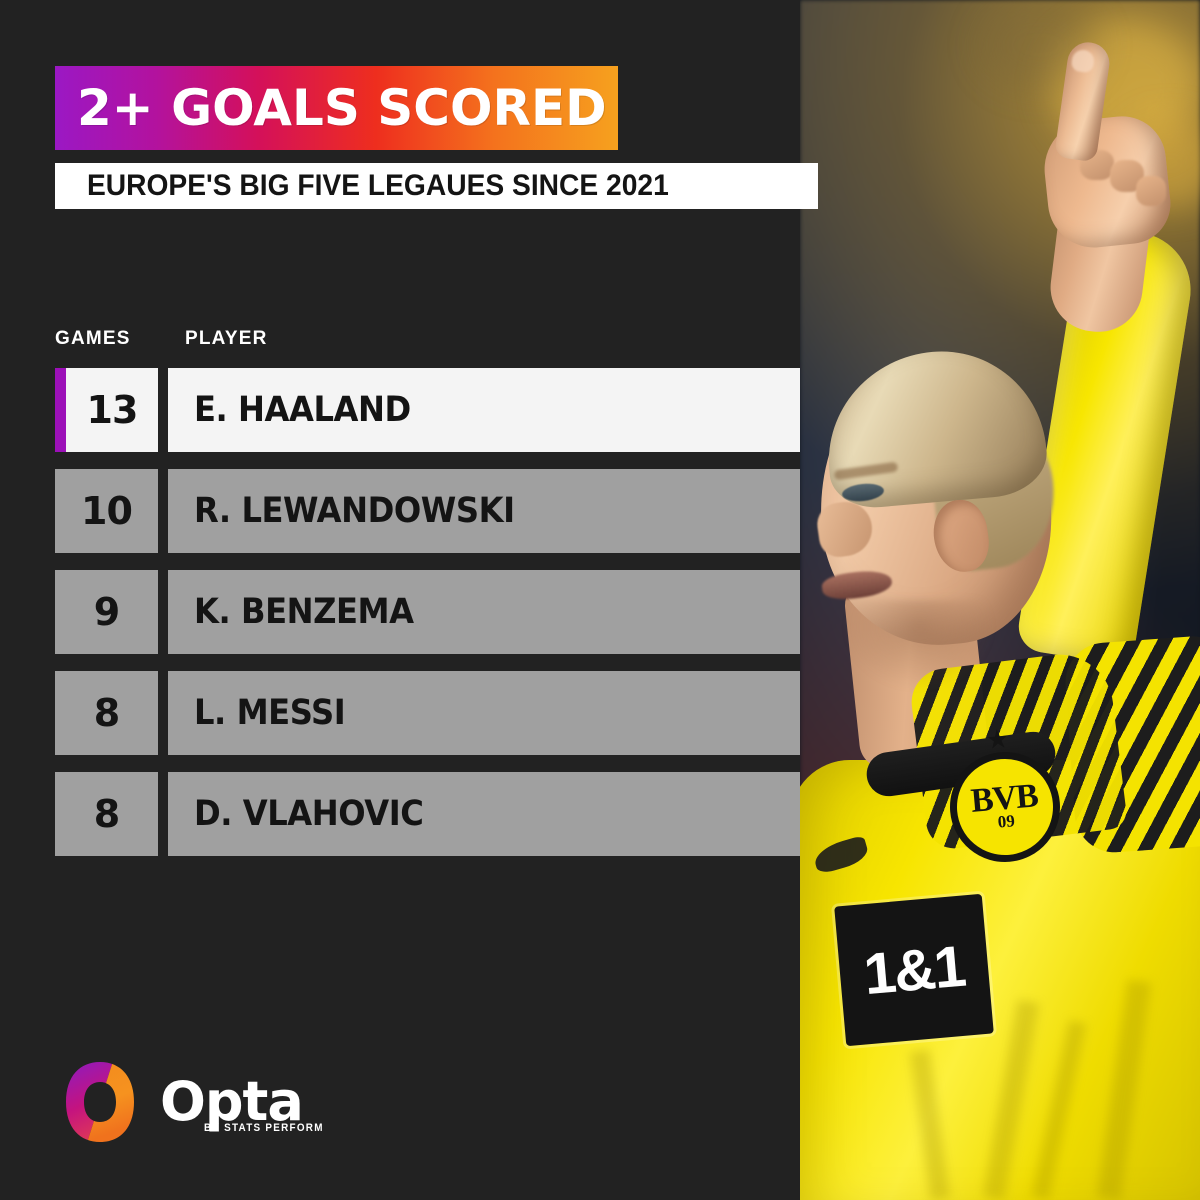 This screenshot has height=1200, width=1200. I want to click on cell-player: R. LEWANDOWSKI, so click(484, 511).